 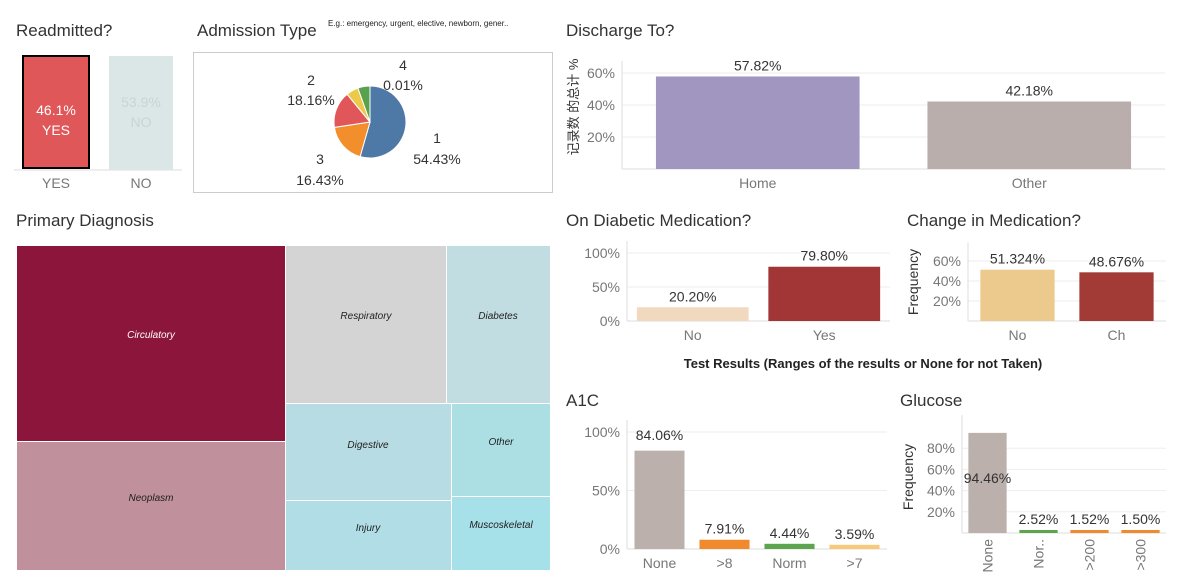 What do you see at coordinates (368, 535) in the screenshot?
I see `treemap-cell-injury: Injury` at bounding box center [368, 535].